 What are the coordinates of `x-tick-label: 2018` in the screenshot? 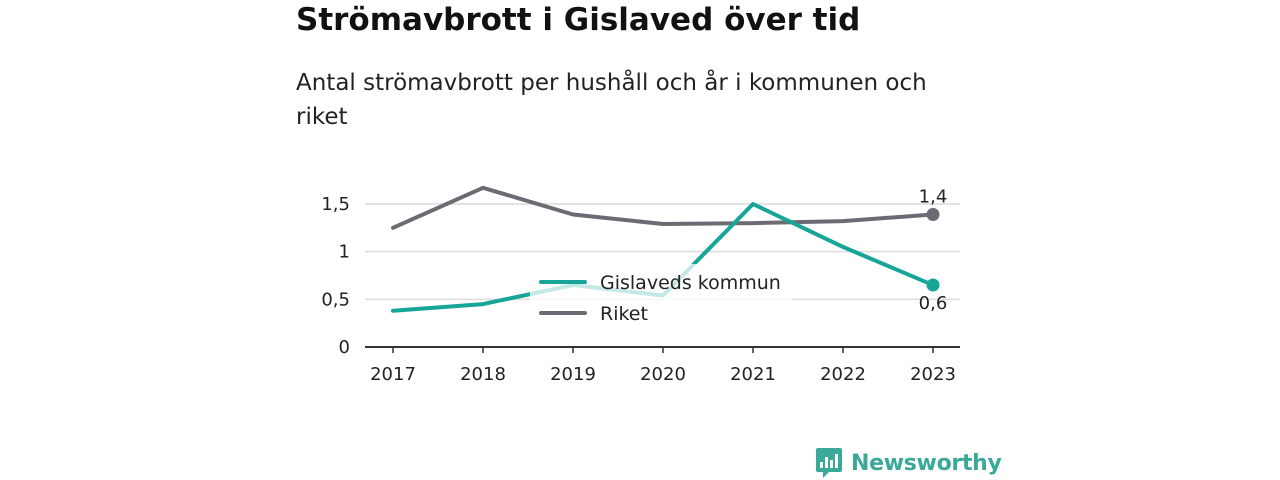 It's located at (483, 374).